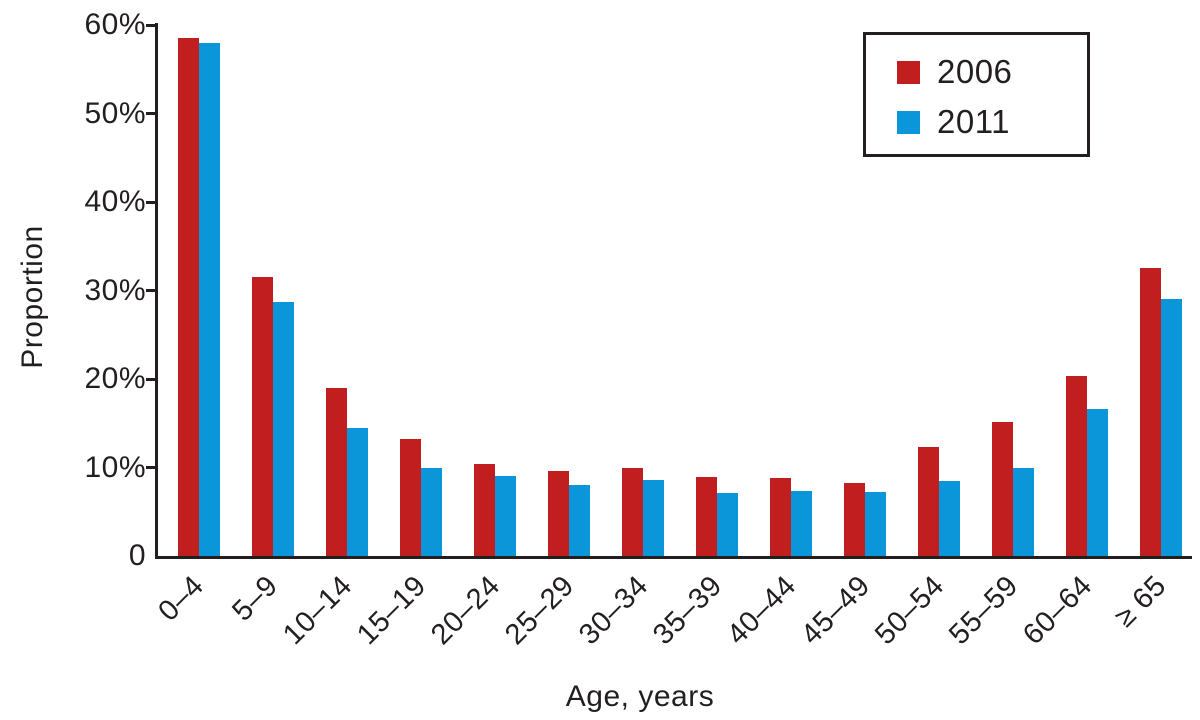 The height and width of the screenshot is (720, 1200). Describe the element at coordinates (640, 696) in the screenshot. I see `x-axis-title: Age, years` at that location.